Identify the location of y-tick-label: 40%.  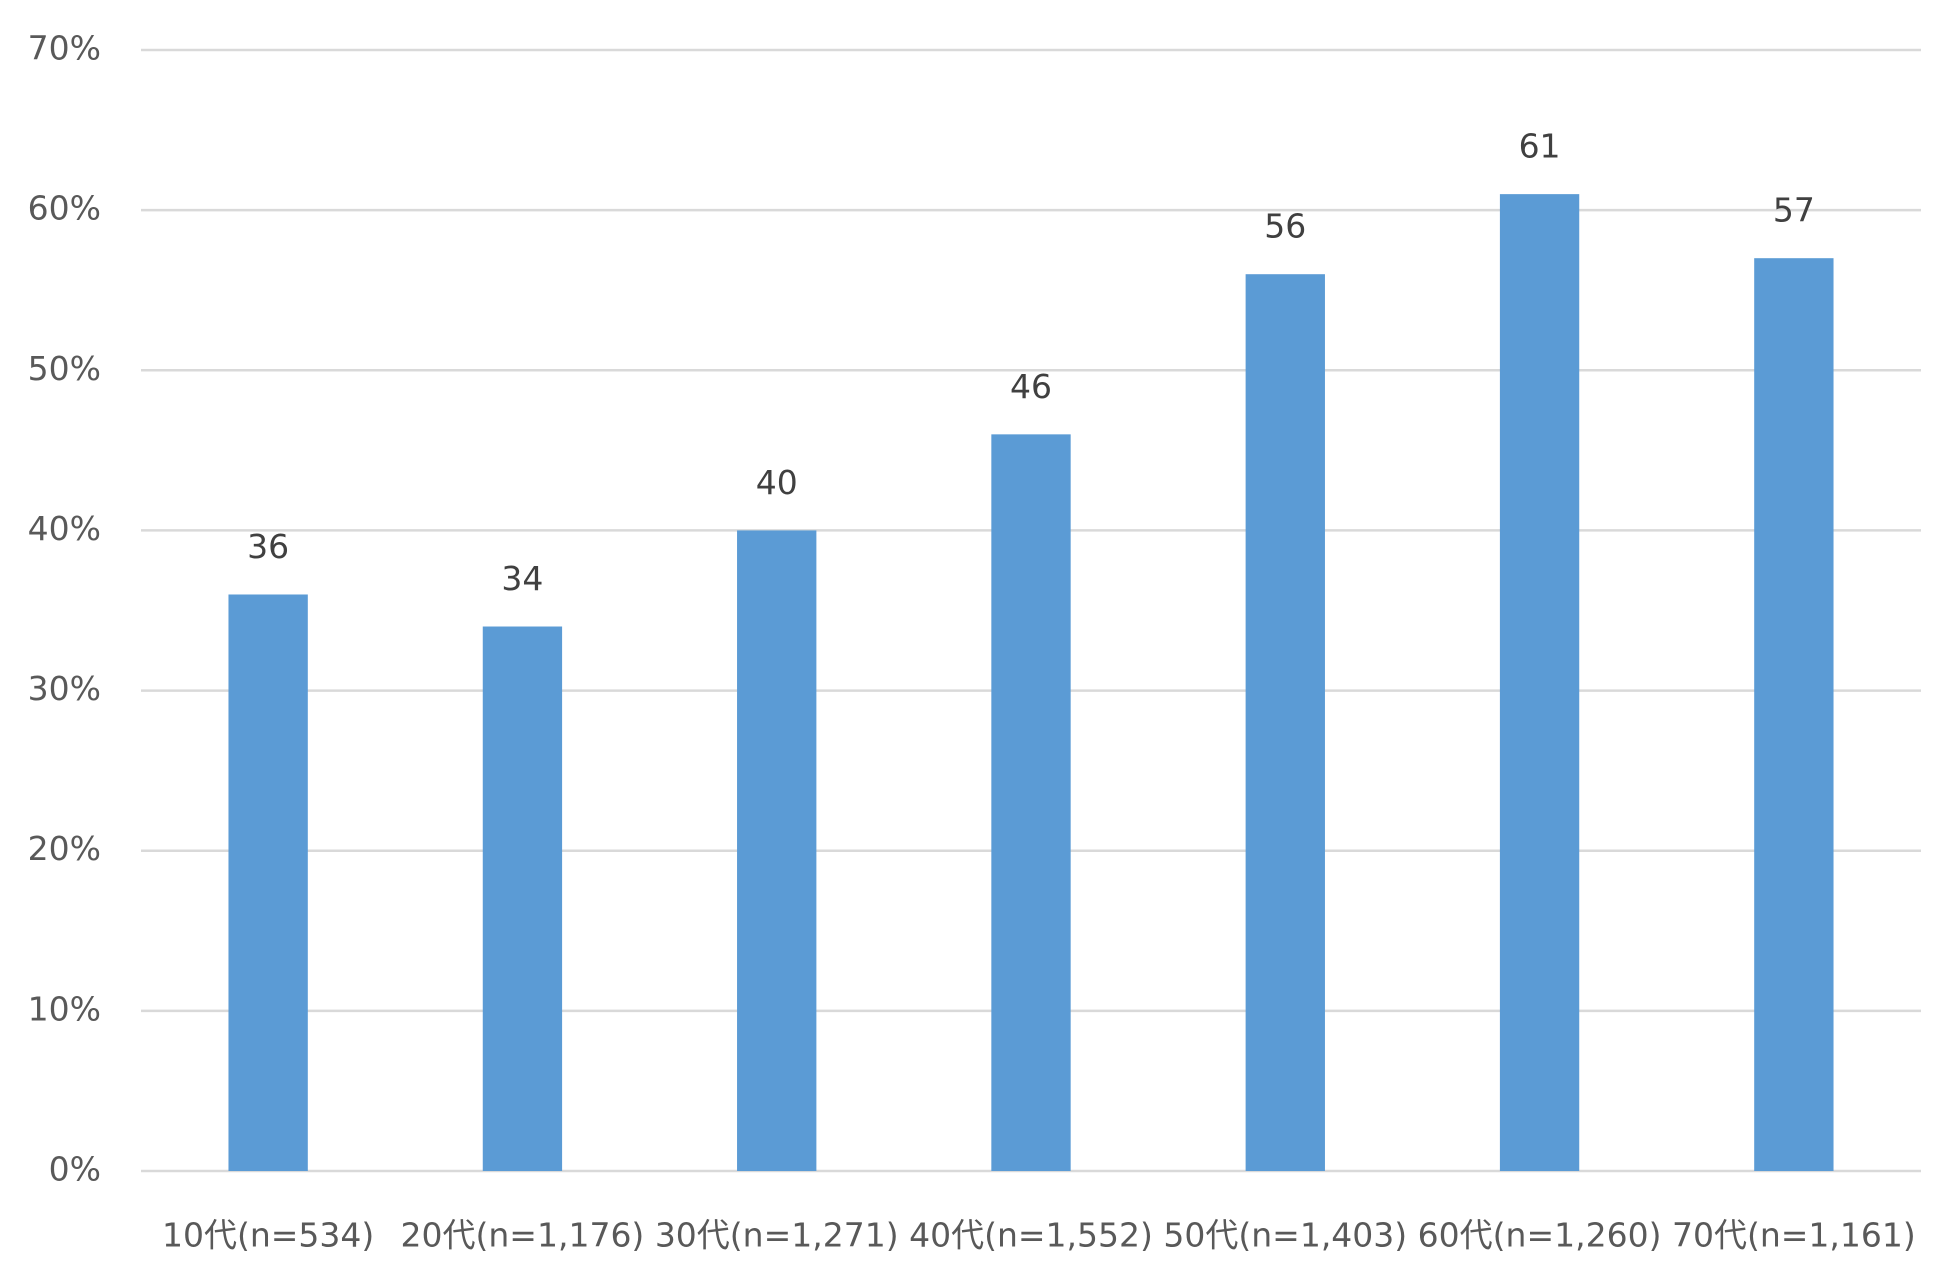
(64, 528).